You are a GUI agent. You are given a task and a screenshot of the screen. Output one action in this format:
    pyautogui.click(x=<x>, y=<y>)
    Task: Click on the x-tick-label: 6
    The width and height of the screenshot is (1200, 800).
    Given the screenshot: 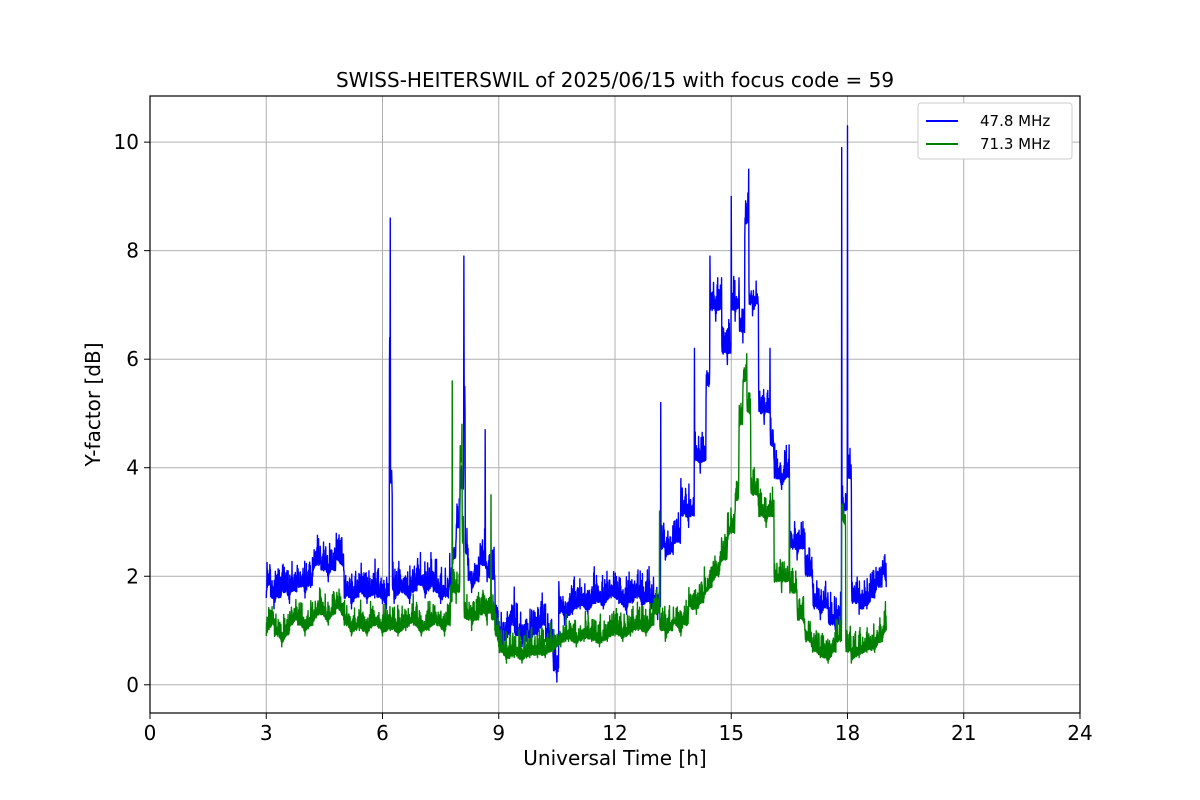 What is the action you would take?
    pyautogui.click(x=382, y=733)
    